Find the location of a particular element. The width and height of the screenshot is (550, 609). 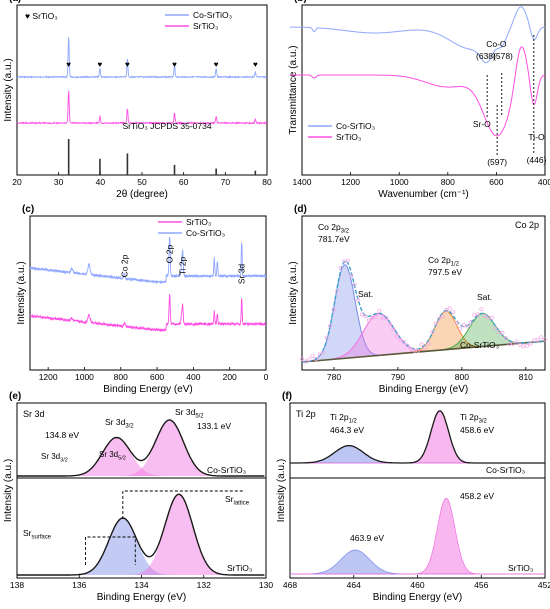

panel-label: (a) is located at coordinates (15, 2).